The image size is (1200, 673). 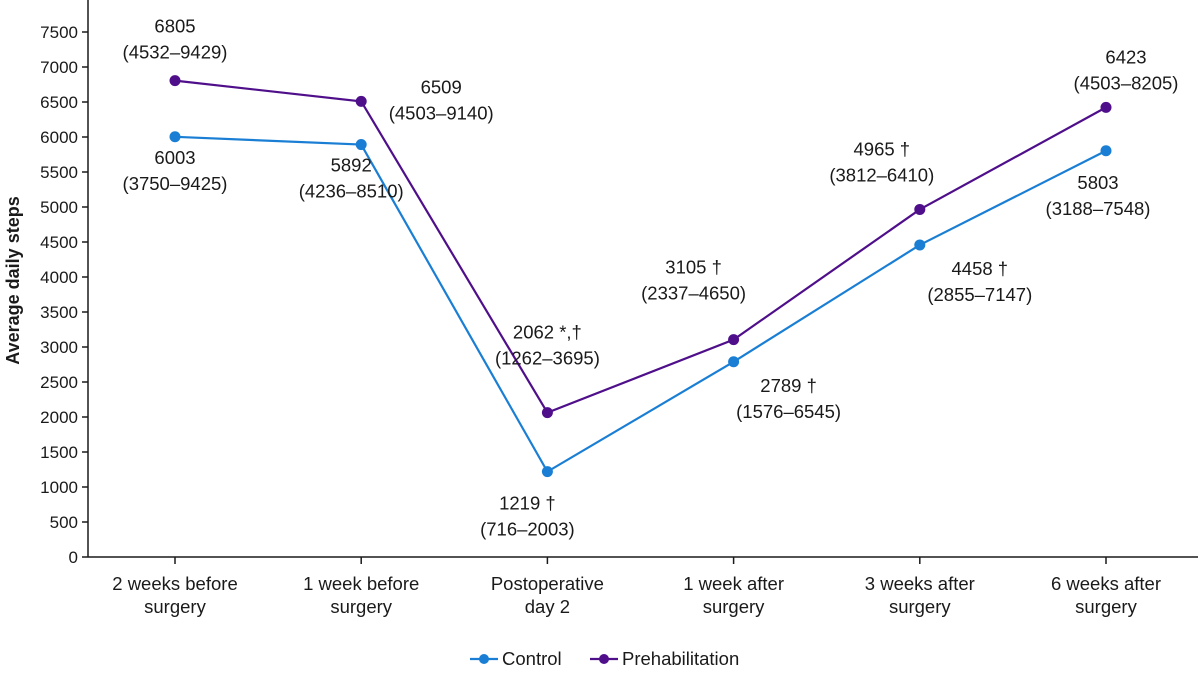 What do you see at coordinates (733, 595) in the screenshot?
I see `x-tick-label: 1 week after surgery` at bounding box center [733, 595].